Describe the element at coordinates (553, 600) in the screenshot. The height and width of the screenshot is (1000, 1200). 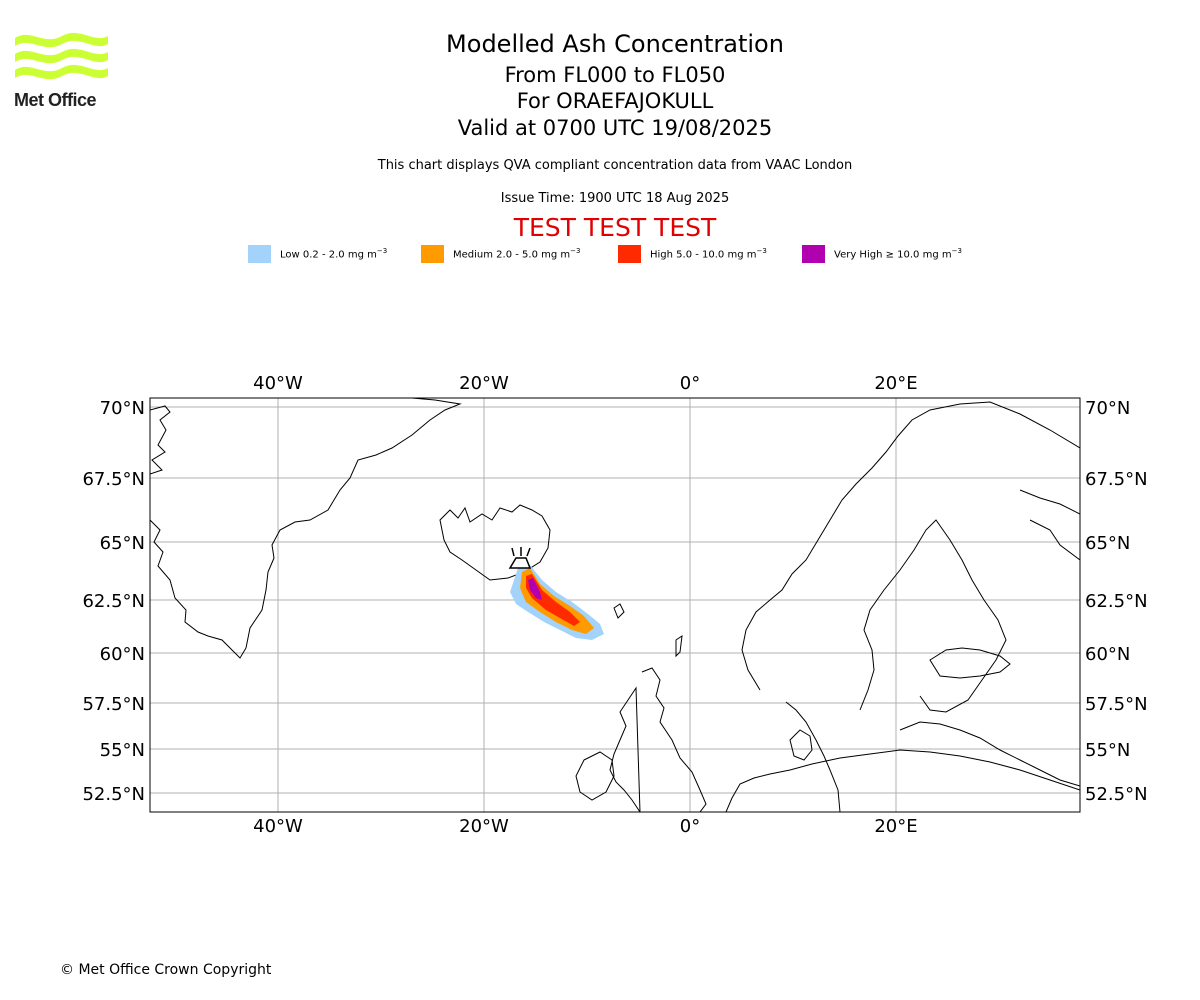
I see `ash-high-region` at that location.